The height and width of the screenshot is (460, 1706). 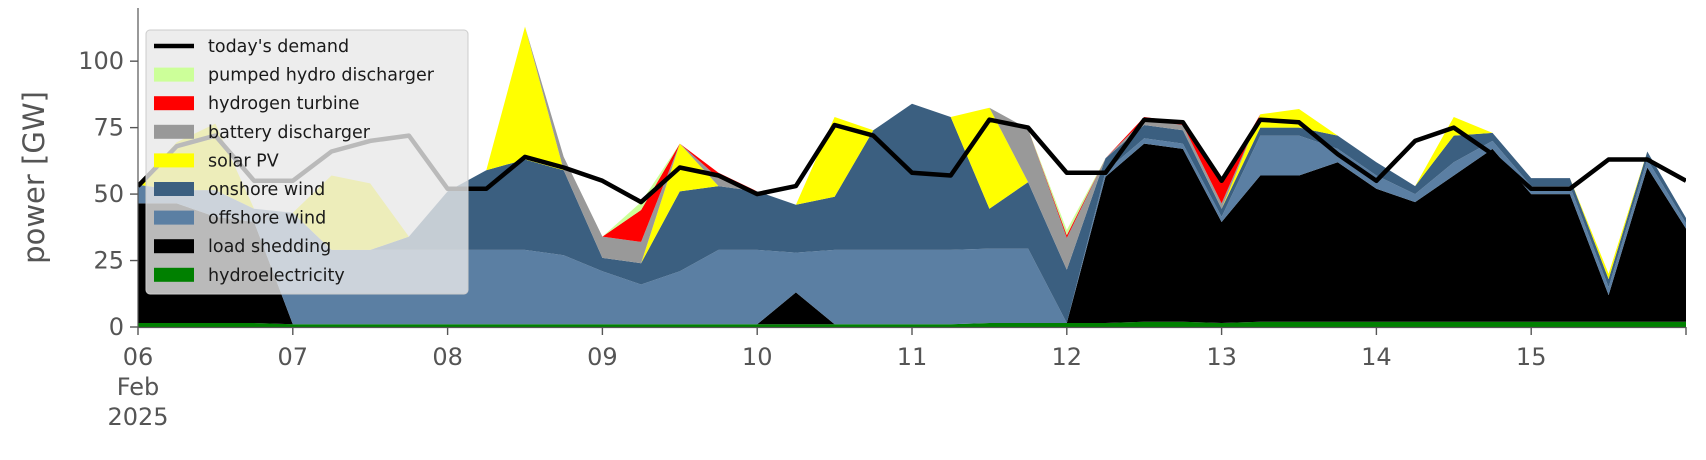 I want to click on y-axis-label: power [GW], so click(x=34, y=177).